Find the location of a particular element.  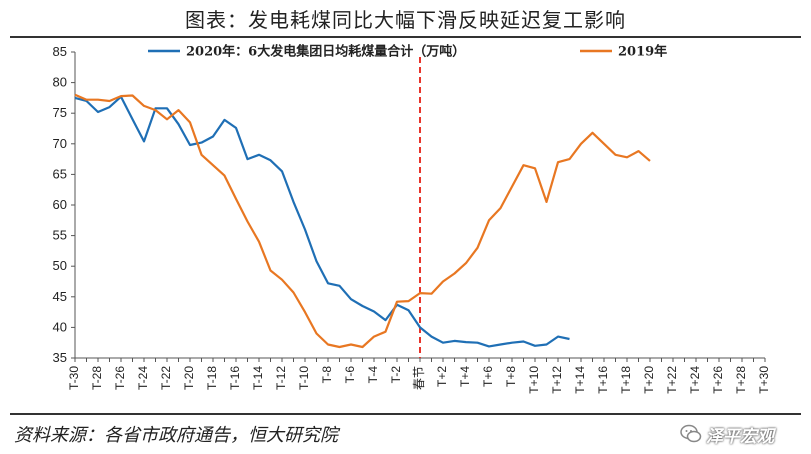

x-tick-label: T-28 is located at coordinates (97, 378).